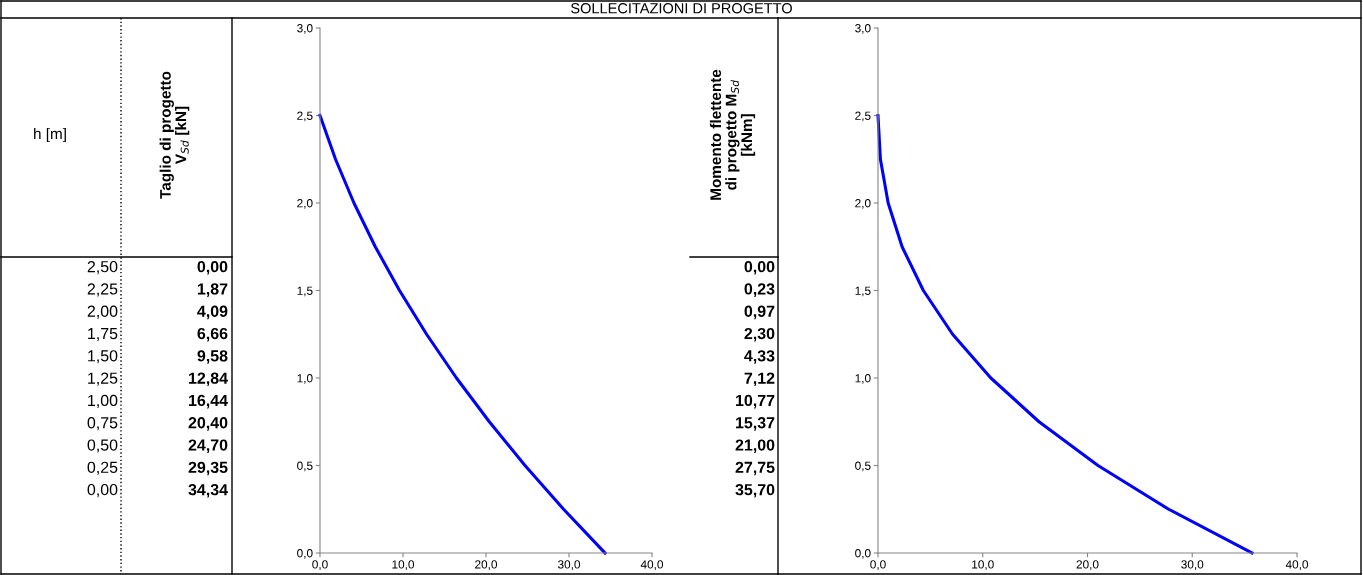 The width and height of the screenshot is (1363, 575). Describe the element at coordinates (102, 424) in the screenshot. I see `text: 0,75` at that location.